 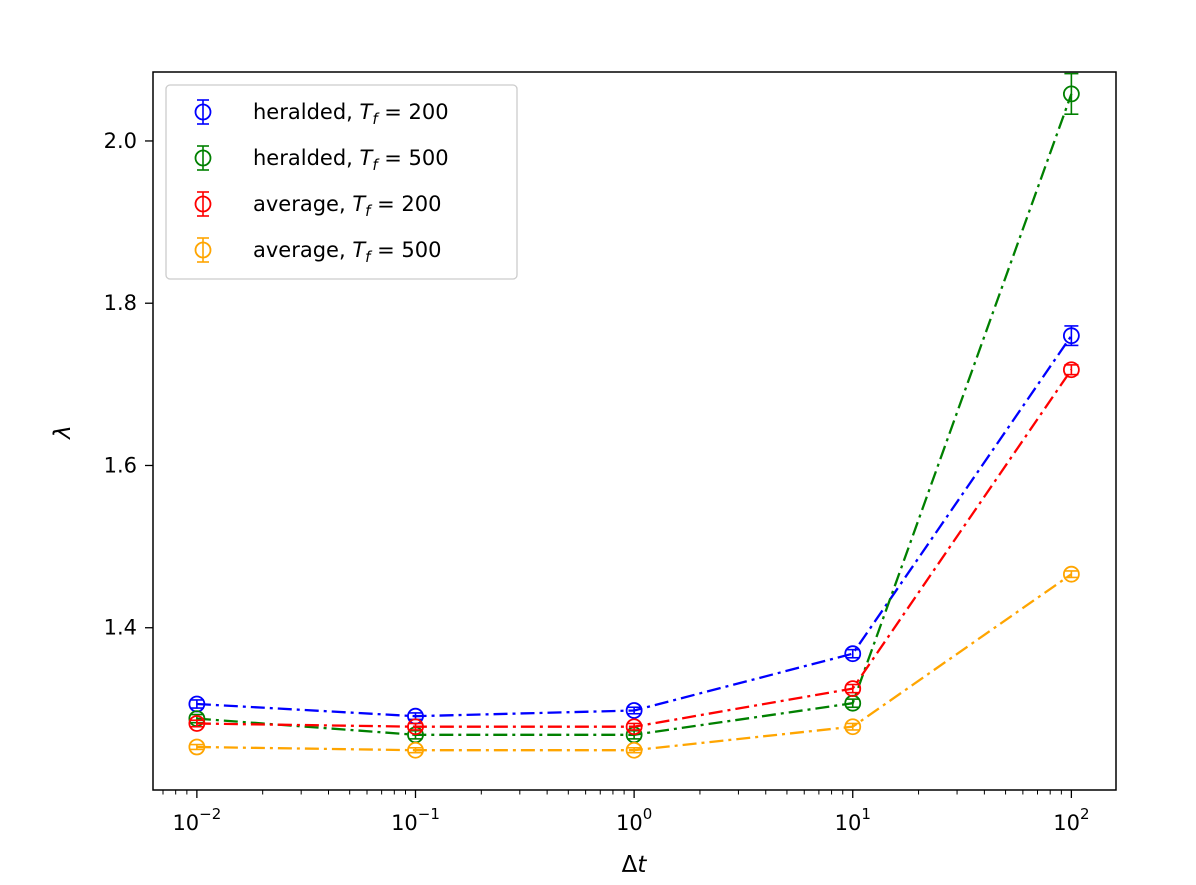 I want to click on legend-label: average, Tf = 200, so click(x=347, y=206).